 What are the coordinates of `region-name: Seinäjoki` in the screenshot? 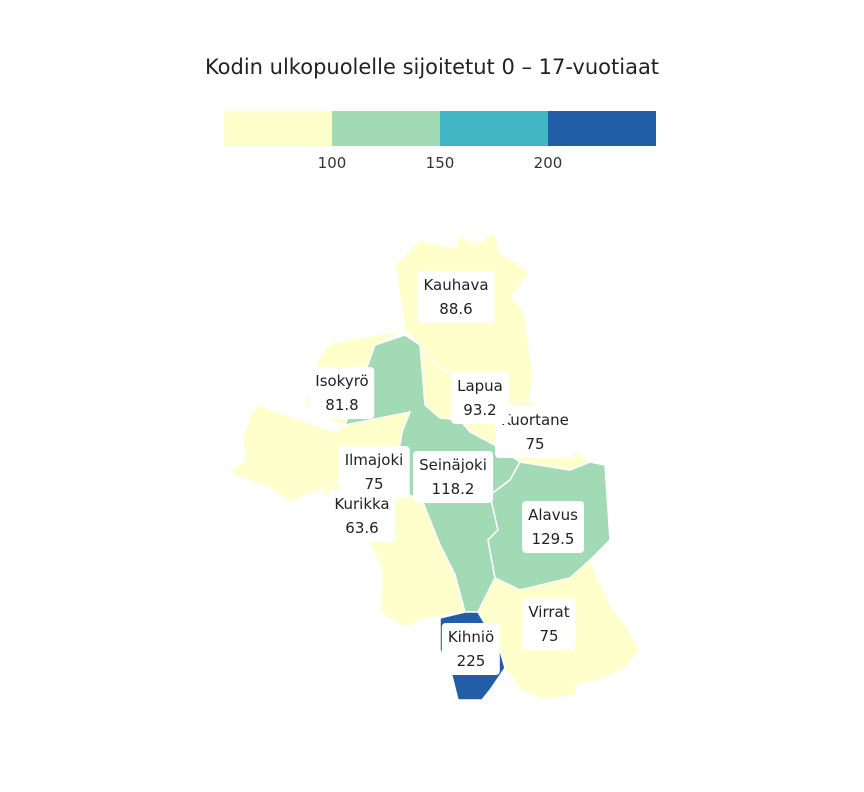 It's located at (453, 465).